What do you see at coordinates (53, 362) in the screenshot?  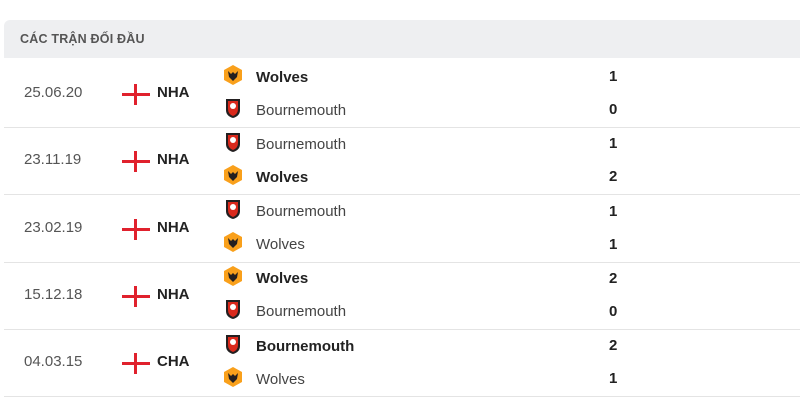 I see `match-date: 04.03.15` at bounding box center [53, 362].